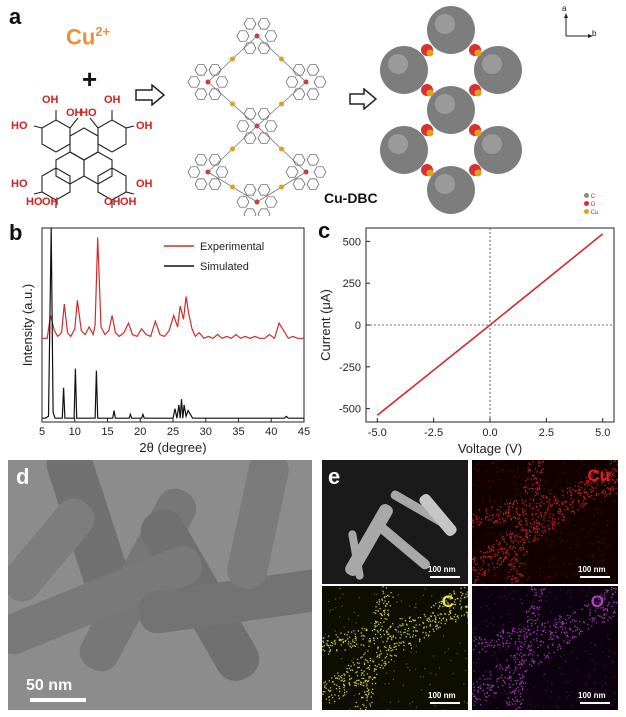 The height and width of the screenshot is (717, 626). Describe the element at coordinates (546, 433) in the screenshot. I see `x-tick-label: 2.5` at that location.